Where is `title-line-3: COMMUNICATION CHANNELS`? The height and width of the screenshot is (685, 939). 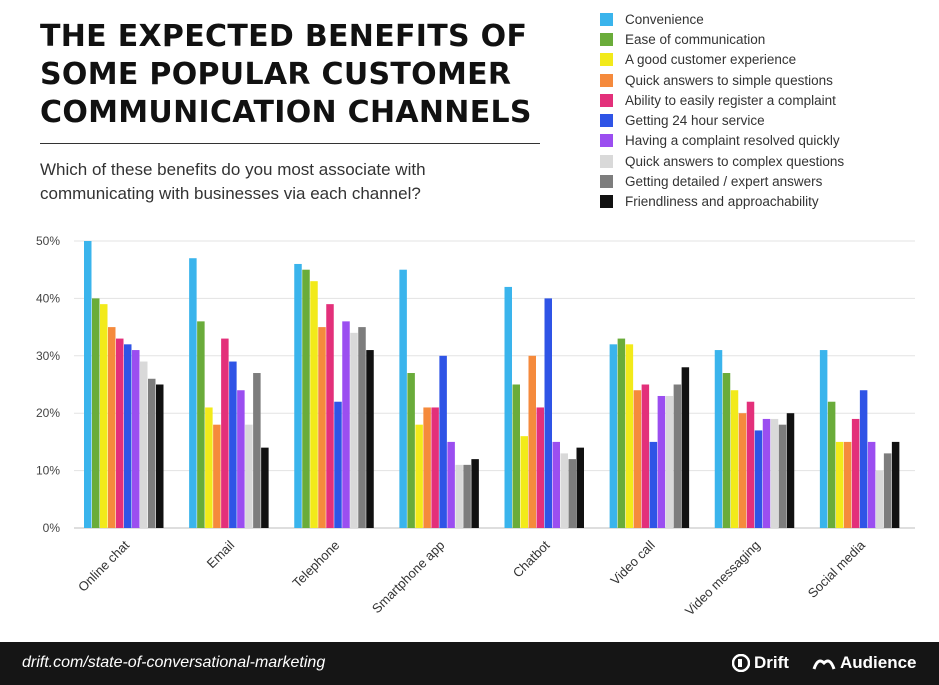 title-line-3: COMMUNICATION CHANNELS is located at coordinates (286, 112).